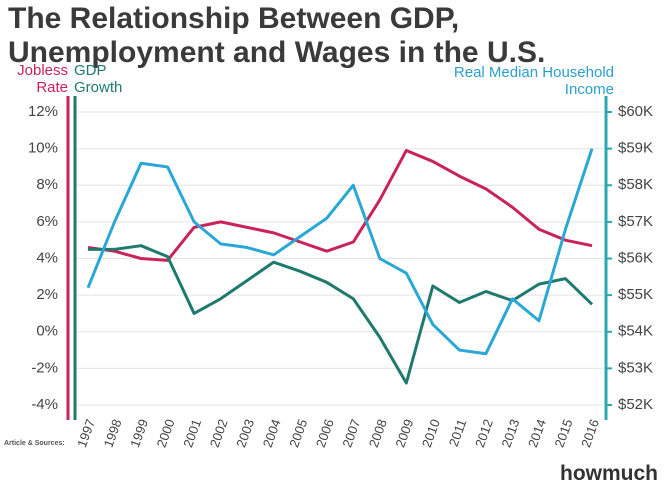 The width and height of the screenshot is (672, 489). I want to click on y-tick-label: 8%, so click(47, 184).